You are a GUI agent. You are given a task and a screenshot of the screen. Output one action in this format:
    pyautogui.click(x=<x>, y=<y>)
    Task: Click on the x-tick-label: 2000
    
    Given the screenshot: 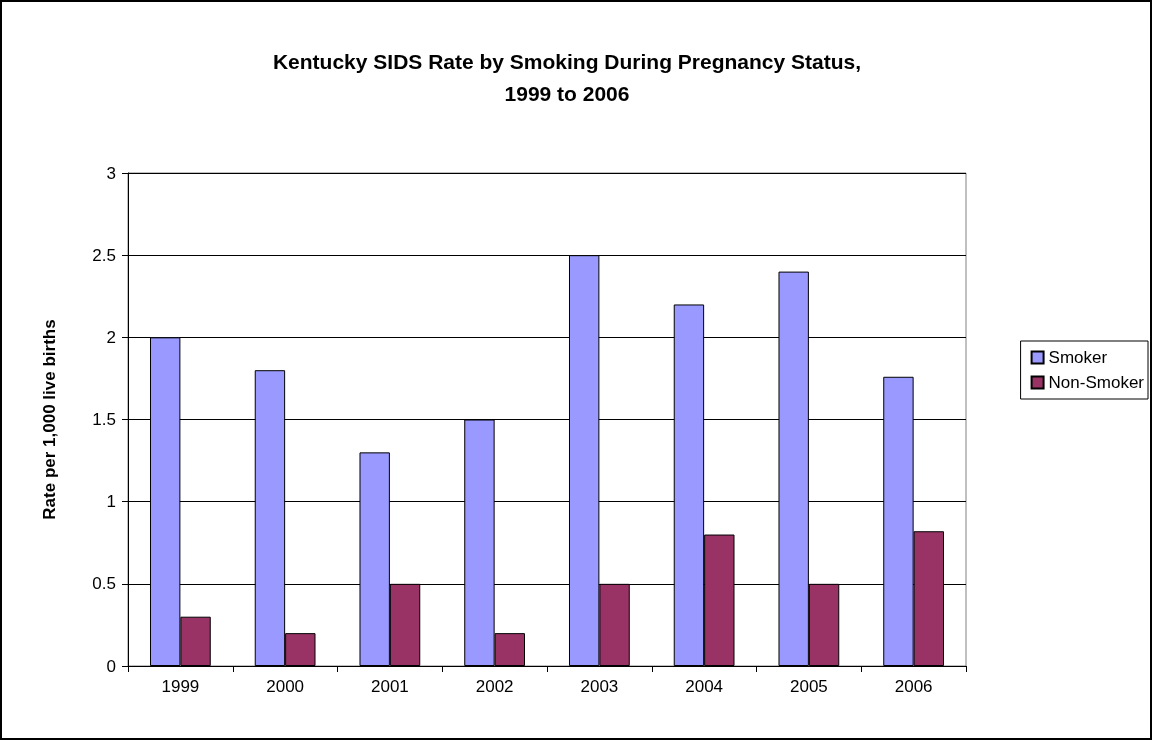 What is the action you would take?
    pyautogui.click(x=285, y=686)
    